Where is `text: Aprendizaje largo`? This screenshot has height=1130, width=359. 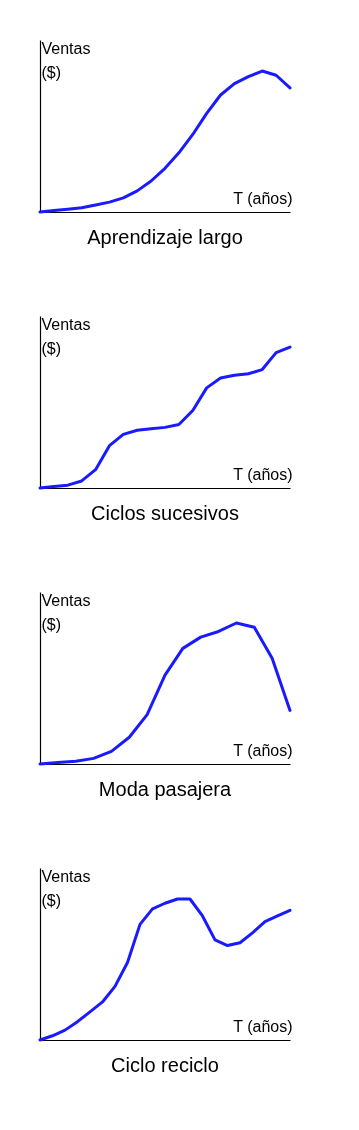
text: Aprendizaje largo is located at coordinates (165, 236).